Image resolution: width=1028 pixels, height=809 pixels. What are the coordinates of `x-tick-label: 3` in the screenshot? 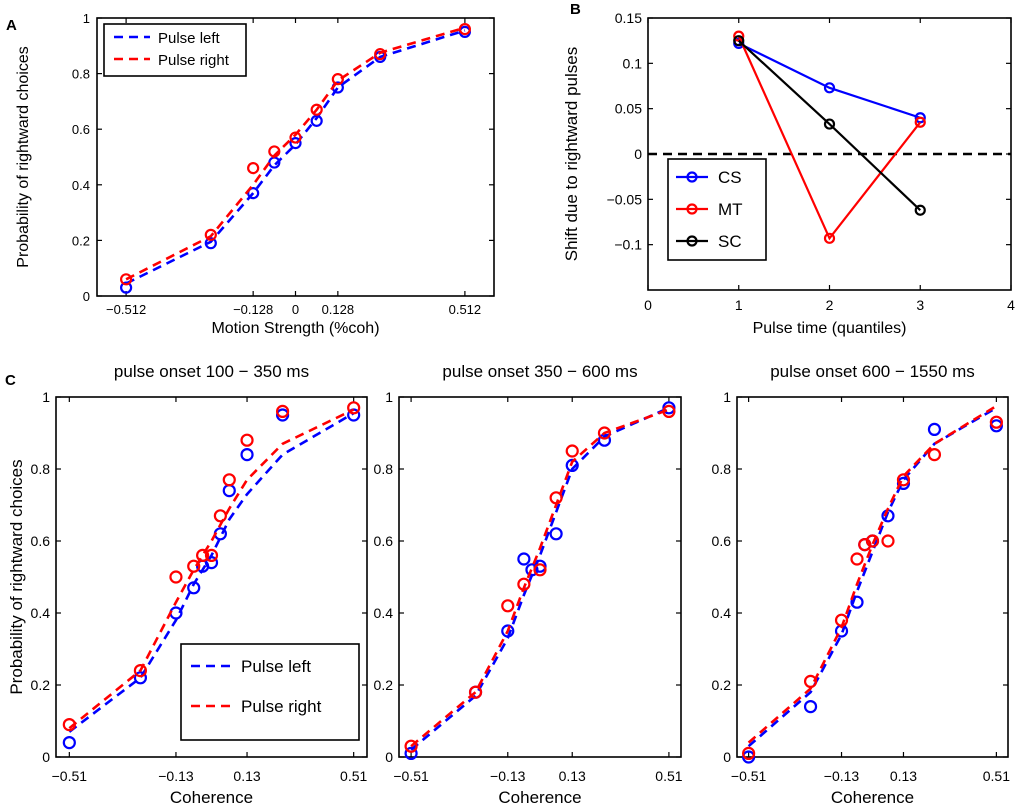 It's located at (920, 305).